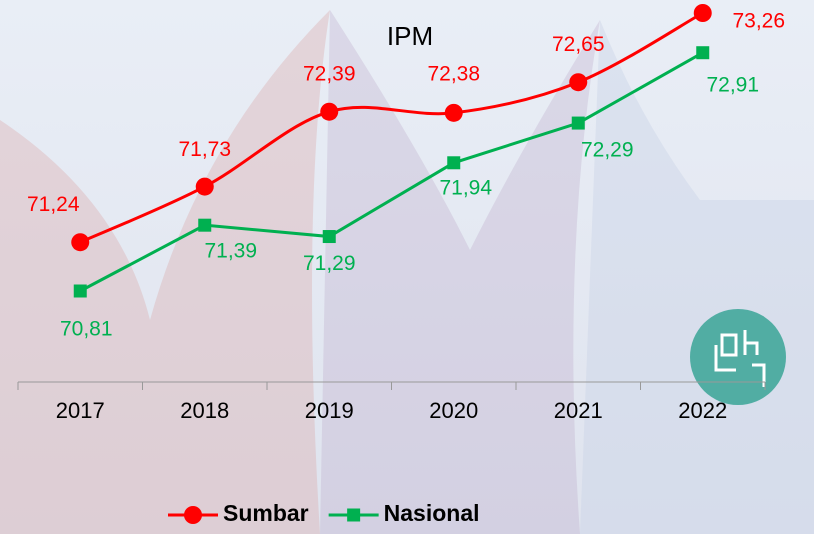 The width and height of the screenshot is (814, 534). Describe the element at coordinates (607, 150) in the screenshot. I see `data-label: 72,29` at that location.